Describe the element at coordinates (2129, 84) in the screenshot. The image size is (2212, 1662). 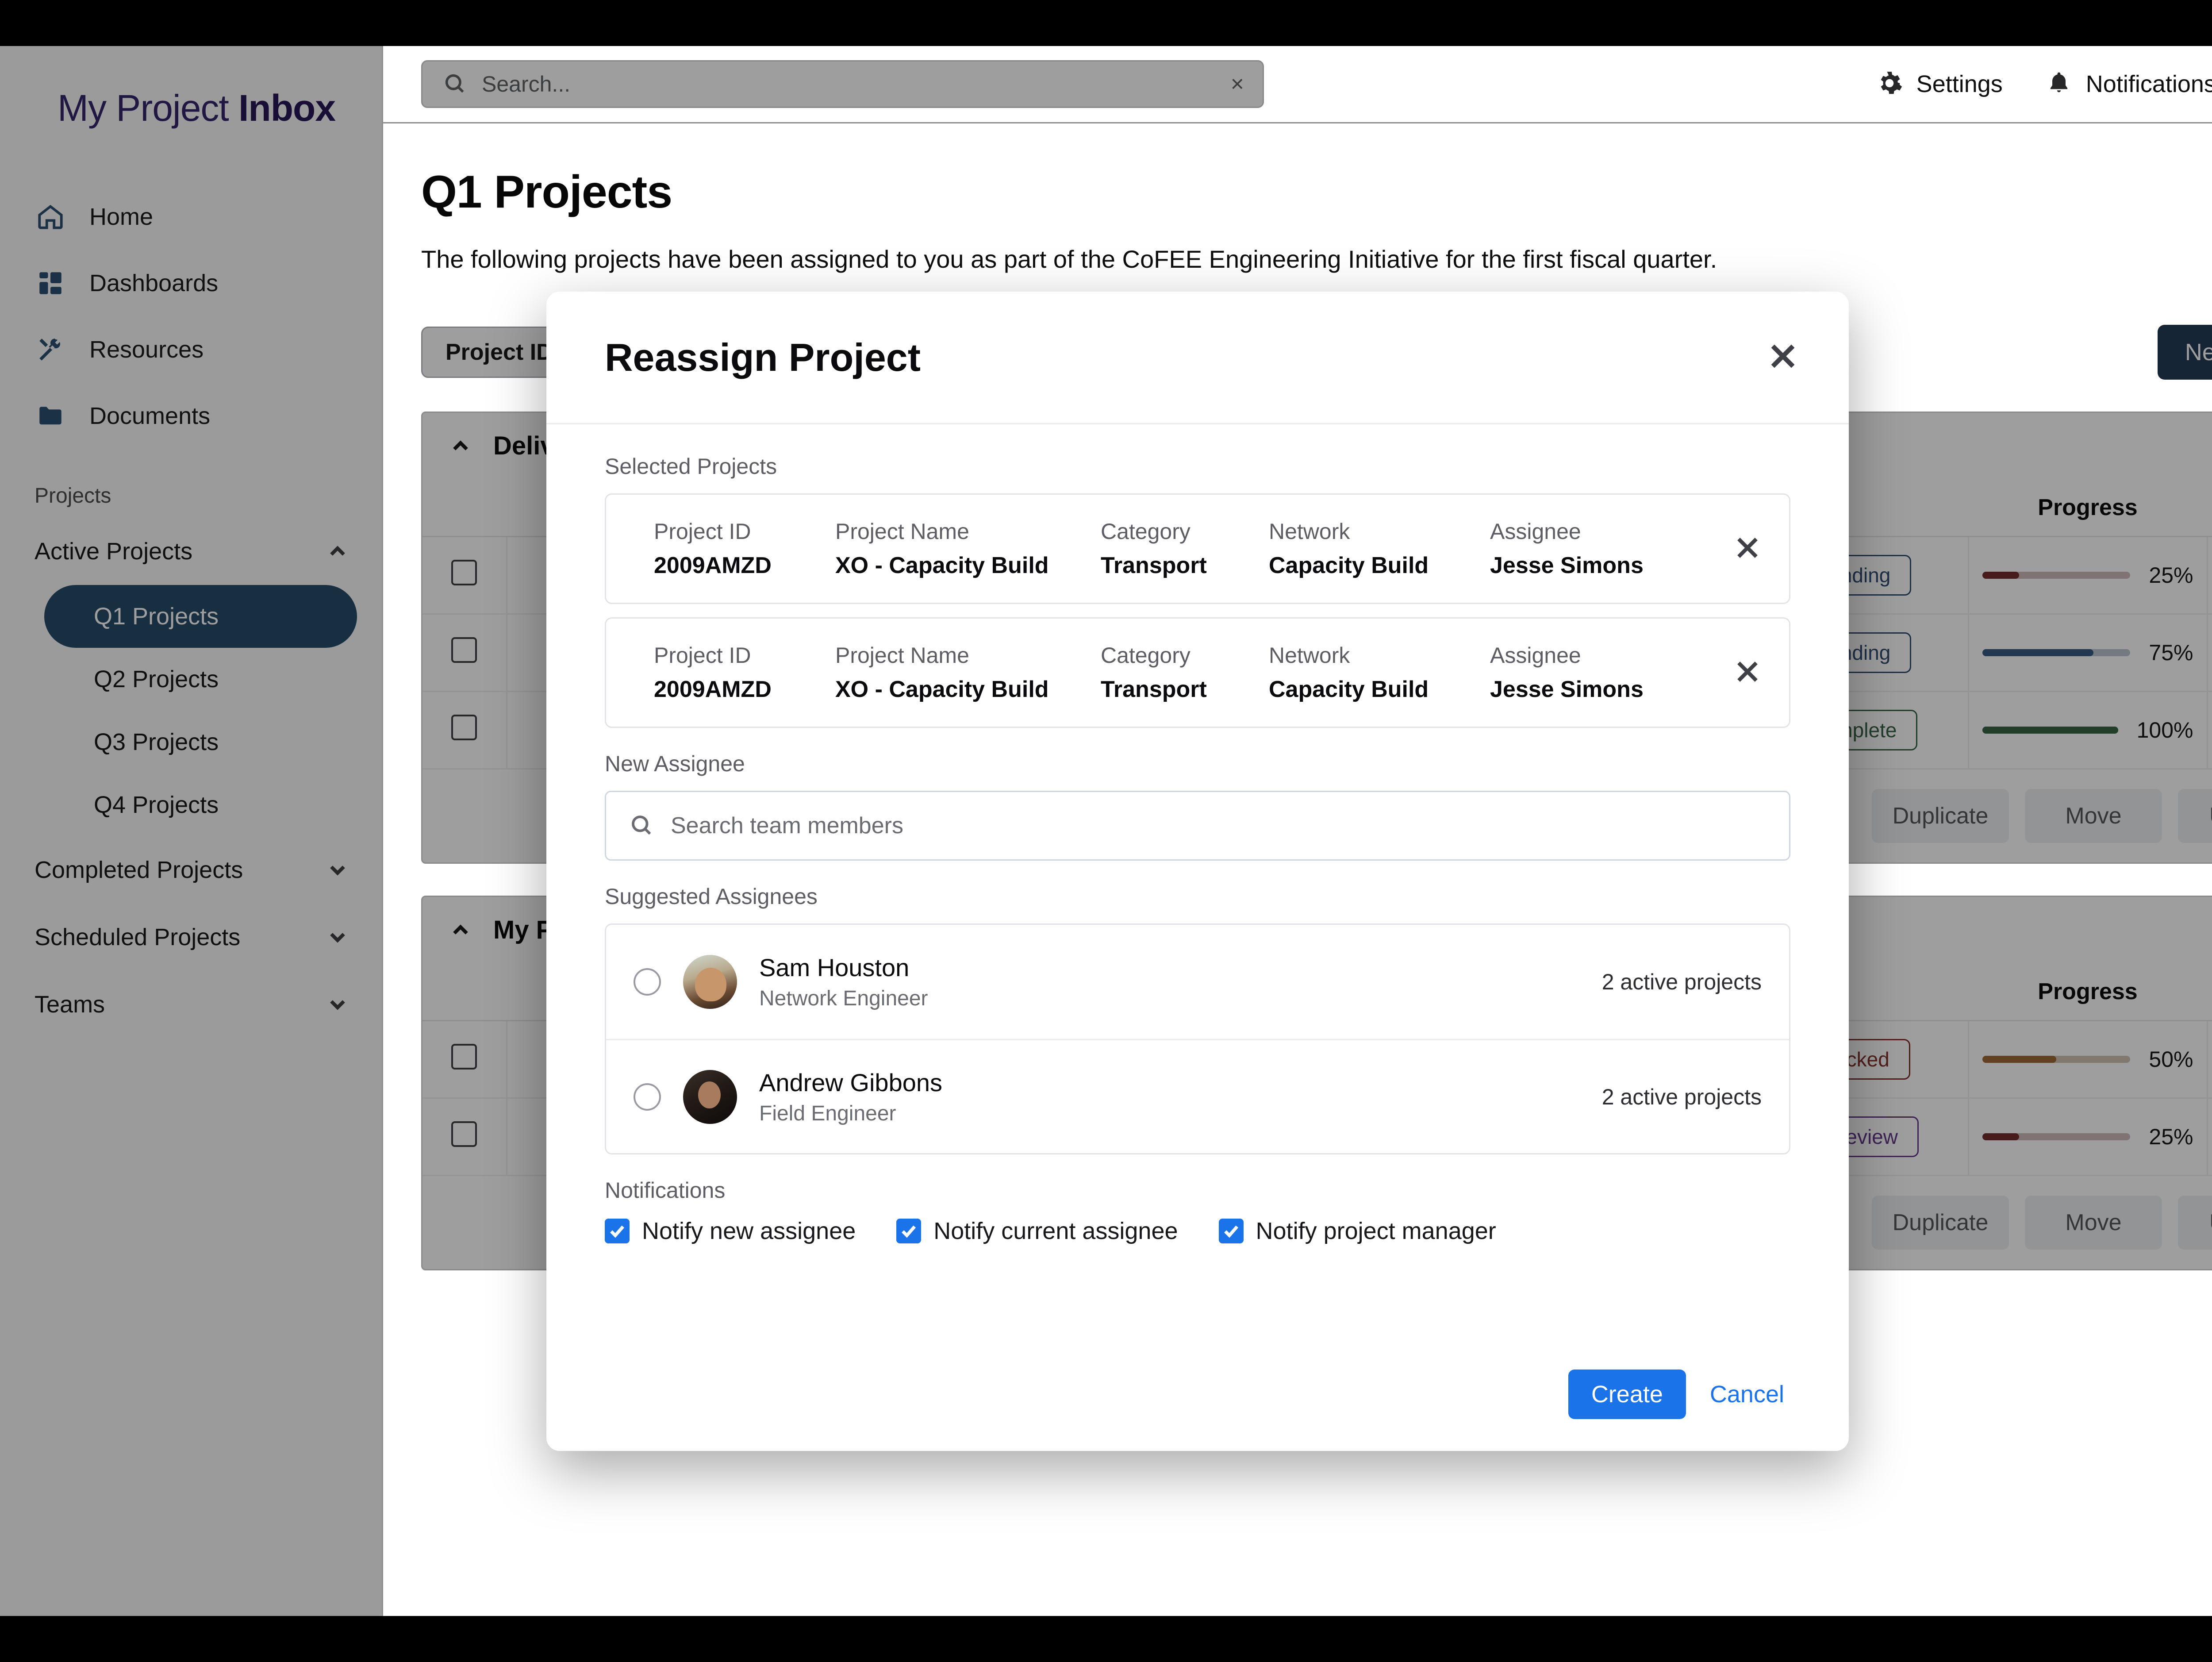
I see `notifications-button: Notifications` at that location.